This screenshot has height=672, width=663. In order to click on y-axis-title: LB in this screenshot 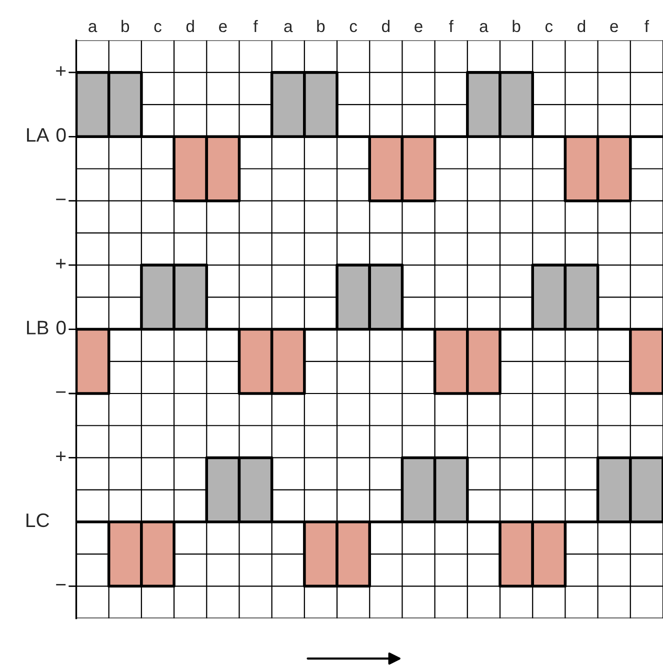, I will do `click(37, 327)`.